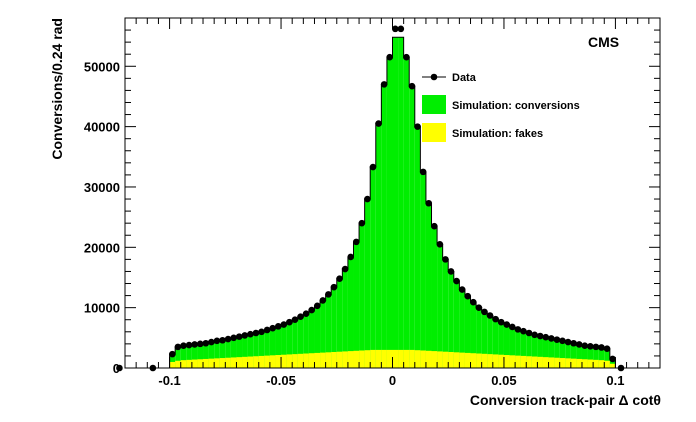 The width and height of the screenshot is (696, 422). What do you see at coordinates (434, 77) in the screenshot?
I see `legend-data-marker` at bounding box center [434, 77].